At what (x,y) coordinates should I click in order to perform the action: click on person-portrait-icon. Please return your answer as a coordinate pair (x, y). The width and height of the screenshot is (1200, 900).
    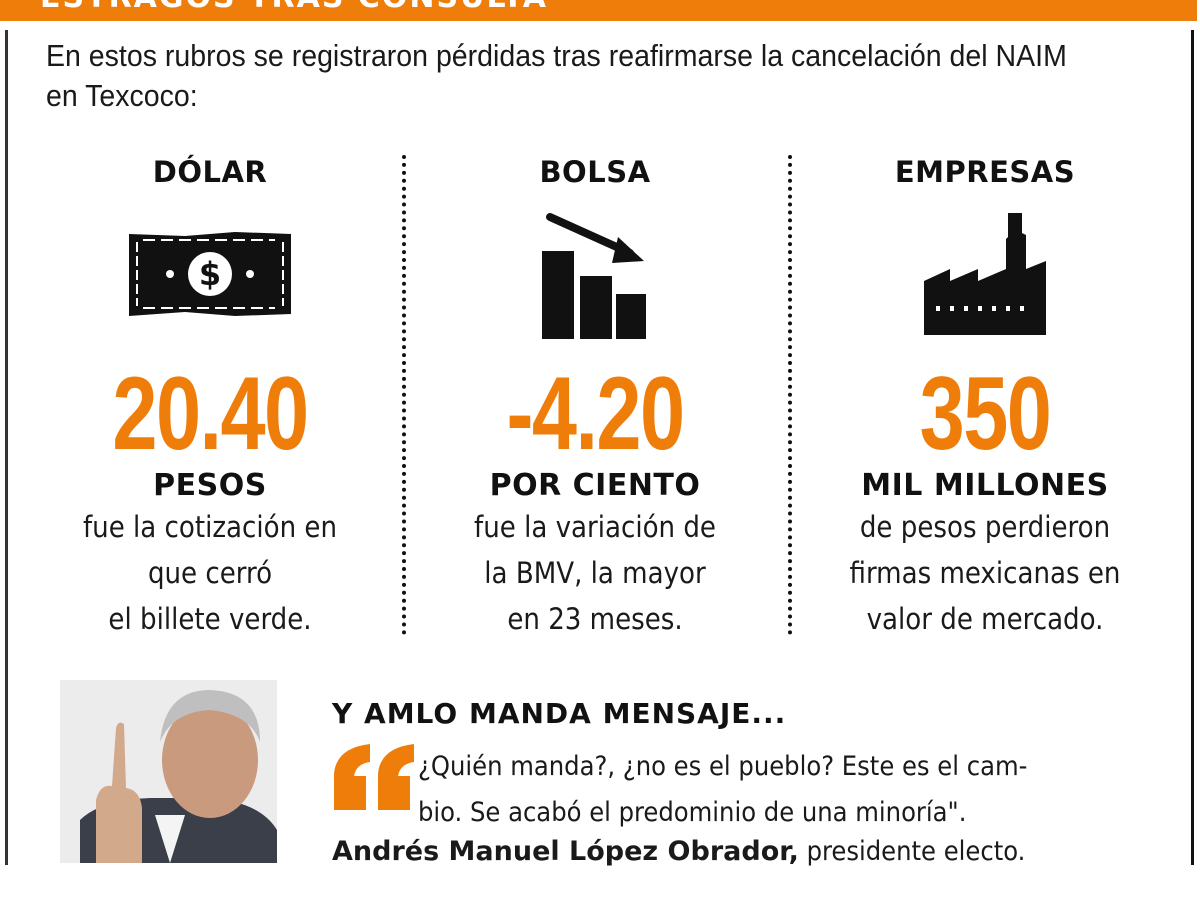
    Looking at the image, I should click on (168, 771).